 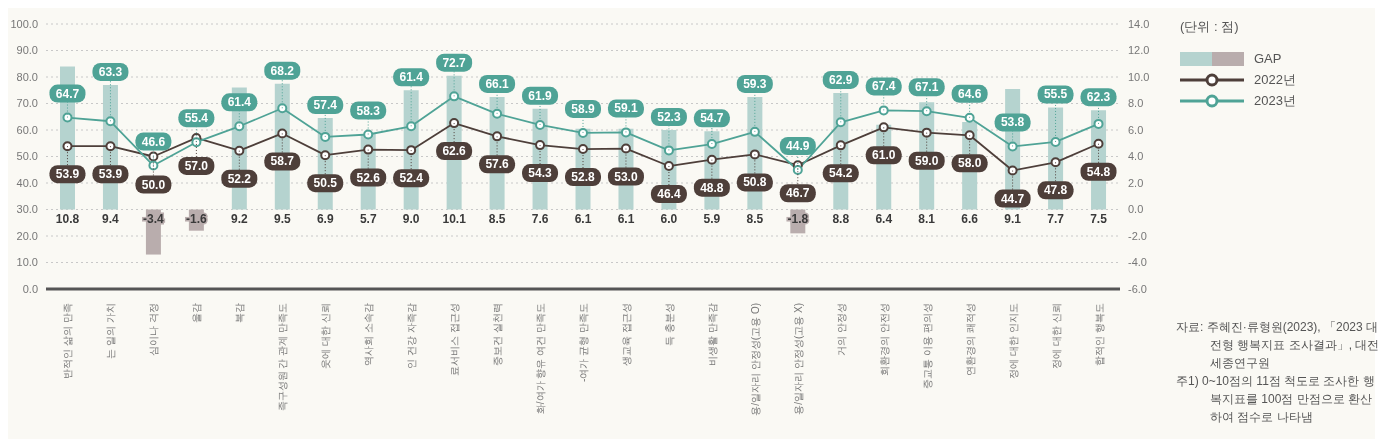 What do you see at coordinates (111, 331) in the screenshot?
I see `x-tick-label: 는 일의 가치` at bounding box center [111, 331].